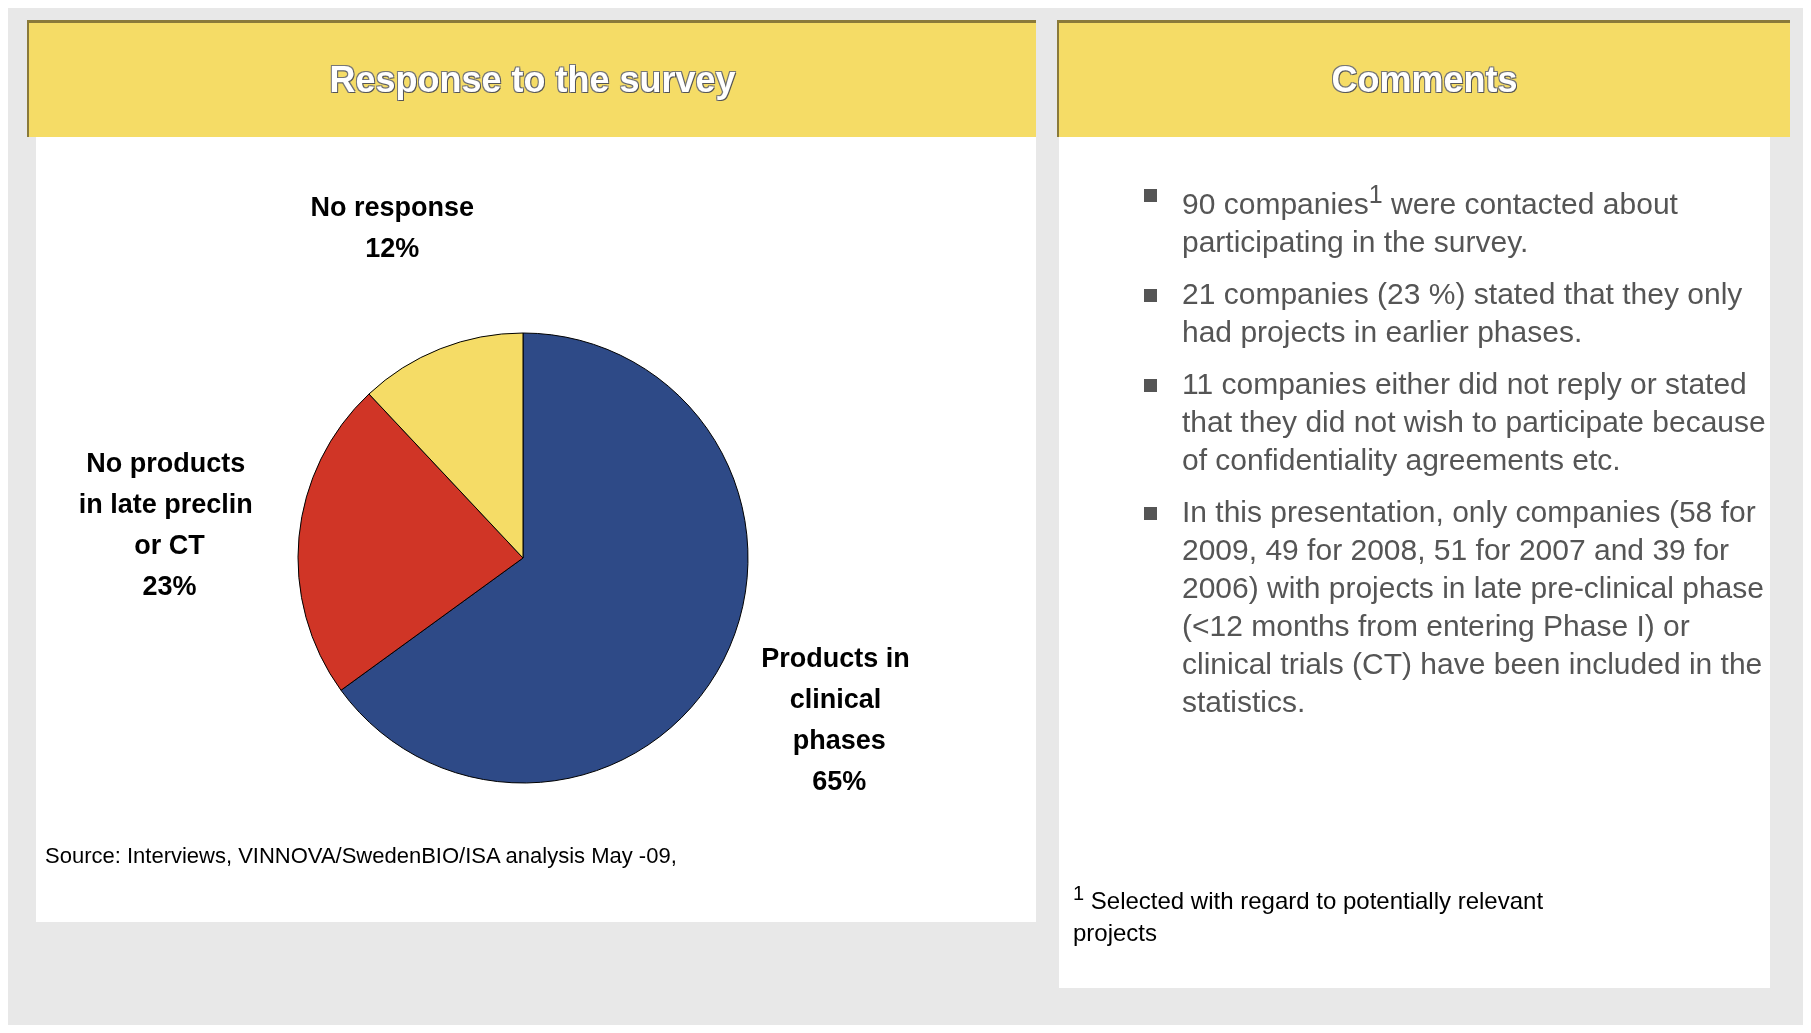 The width and height of the screenshot is (1811, 1033). What do you see at coordinates (1423, 78) in the screenshot?
I see `text: Comments` at bounding box center [1423, 78].